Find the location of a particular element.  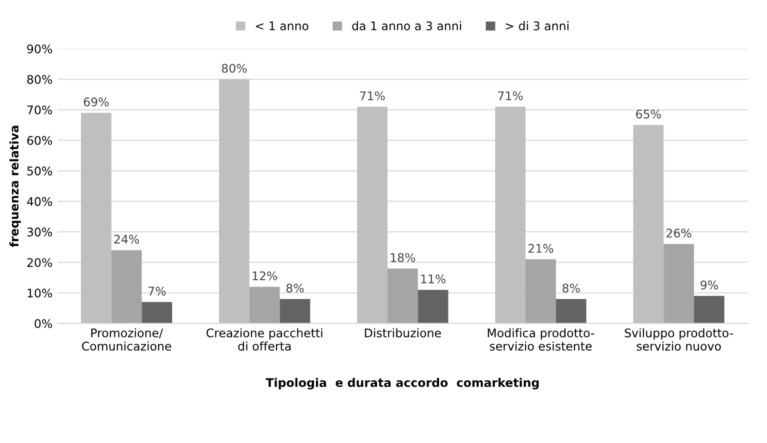

y-tick-label: 20% is located at coordinates (39, 263).